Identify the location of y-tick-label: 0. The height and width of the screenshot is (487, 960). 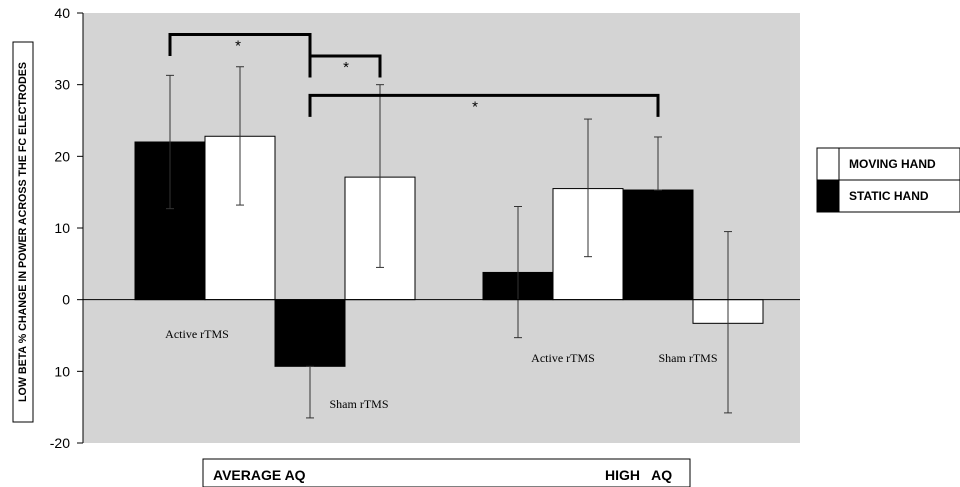
(66, 300).